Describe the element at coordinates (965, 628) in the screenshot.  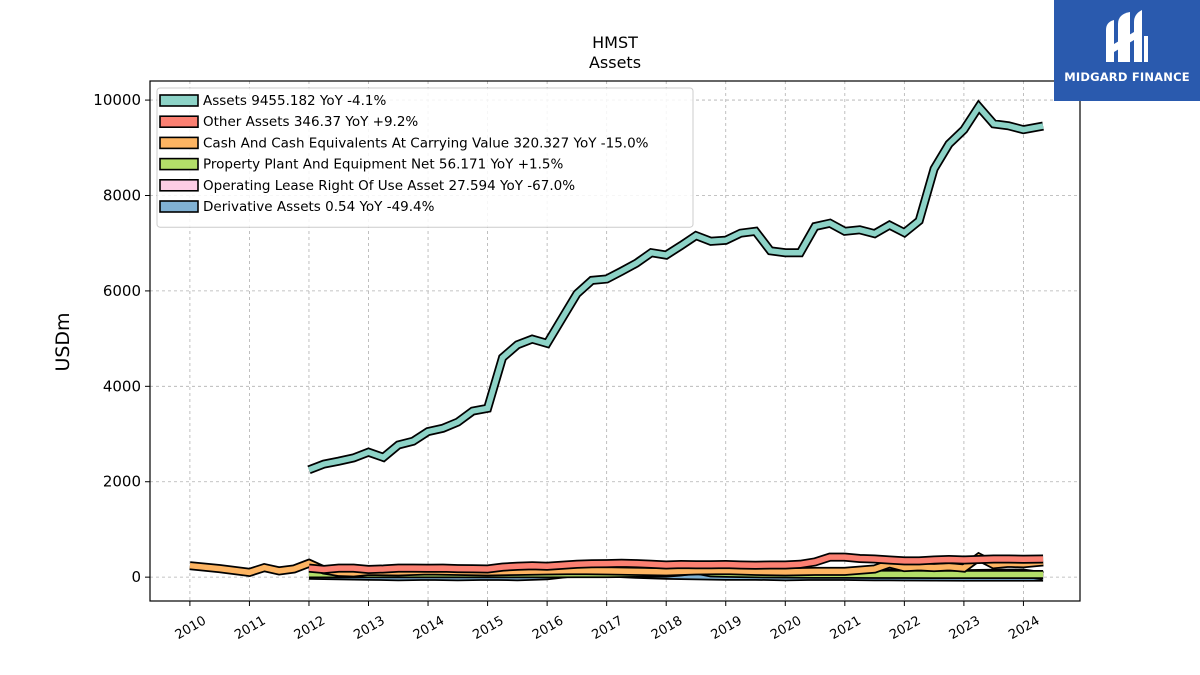
I see `x-tick-label: 2023` at that location.